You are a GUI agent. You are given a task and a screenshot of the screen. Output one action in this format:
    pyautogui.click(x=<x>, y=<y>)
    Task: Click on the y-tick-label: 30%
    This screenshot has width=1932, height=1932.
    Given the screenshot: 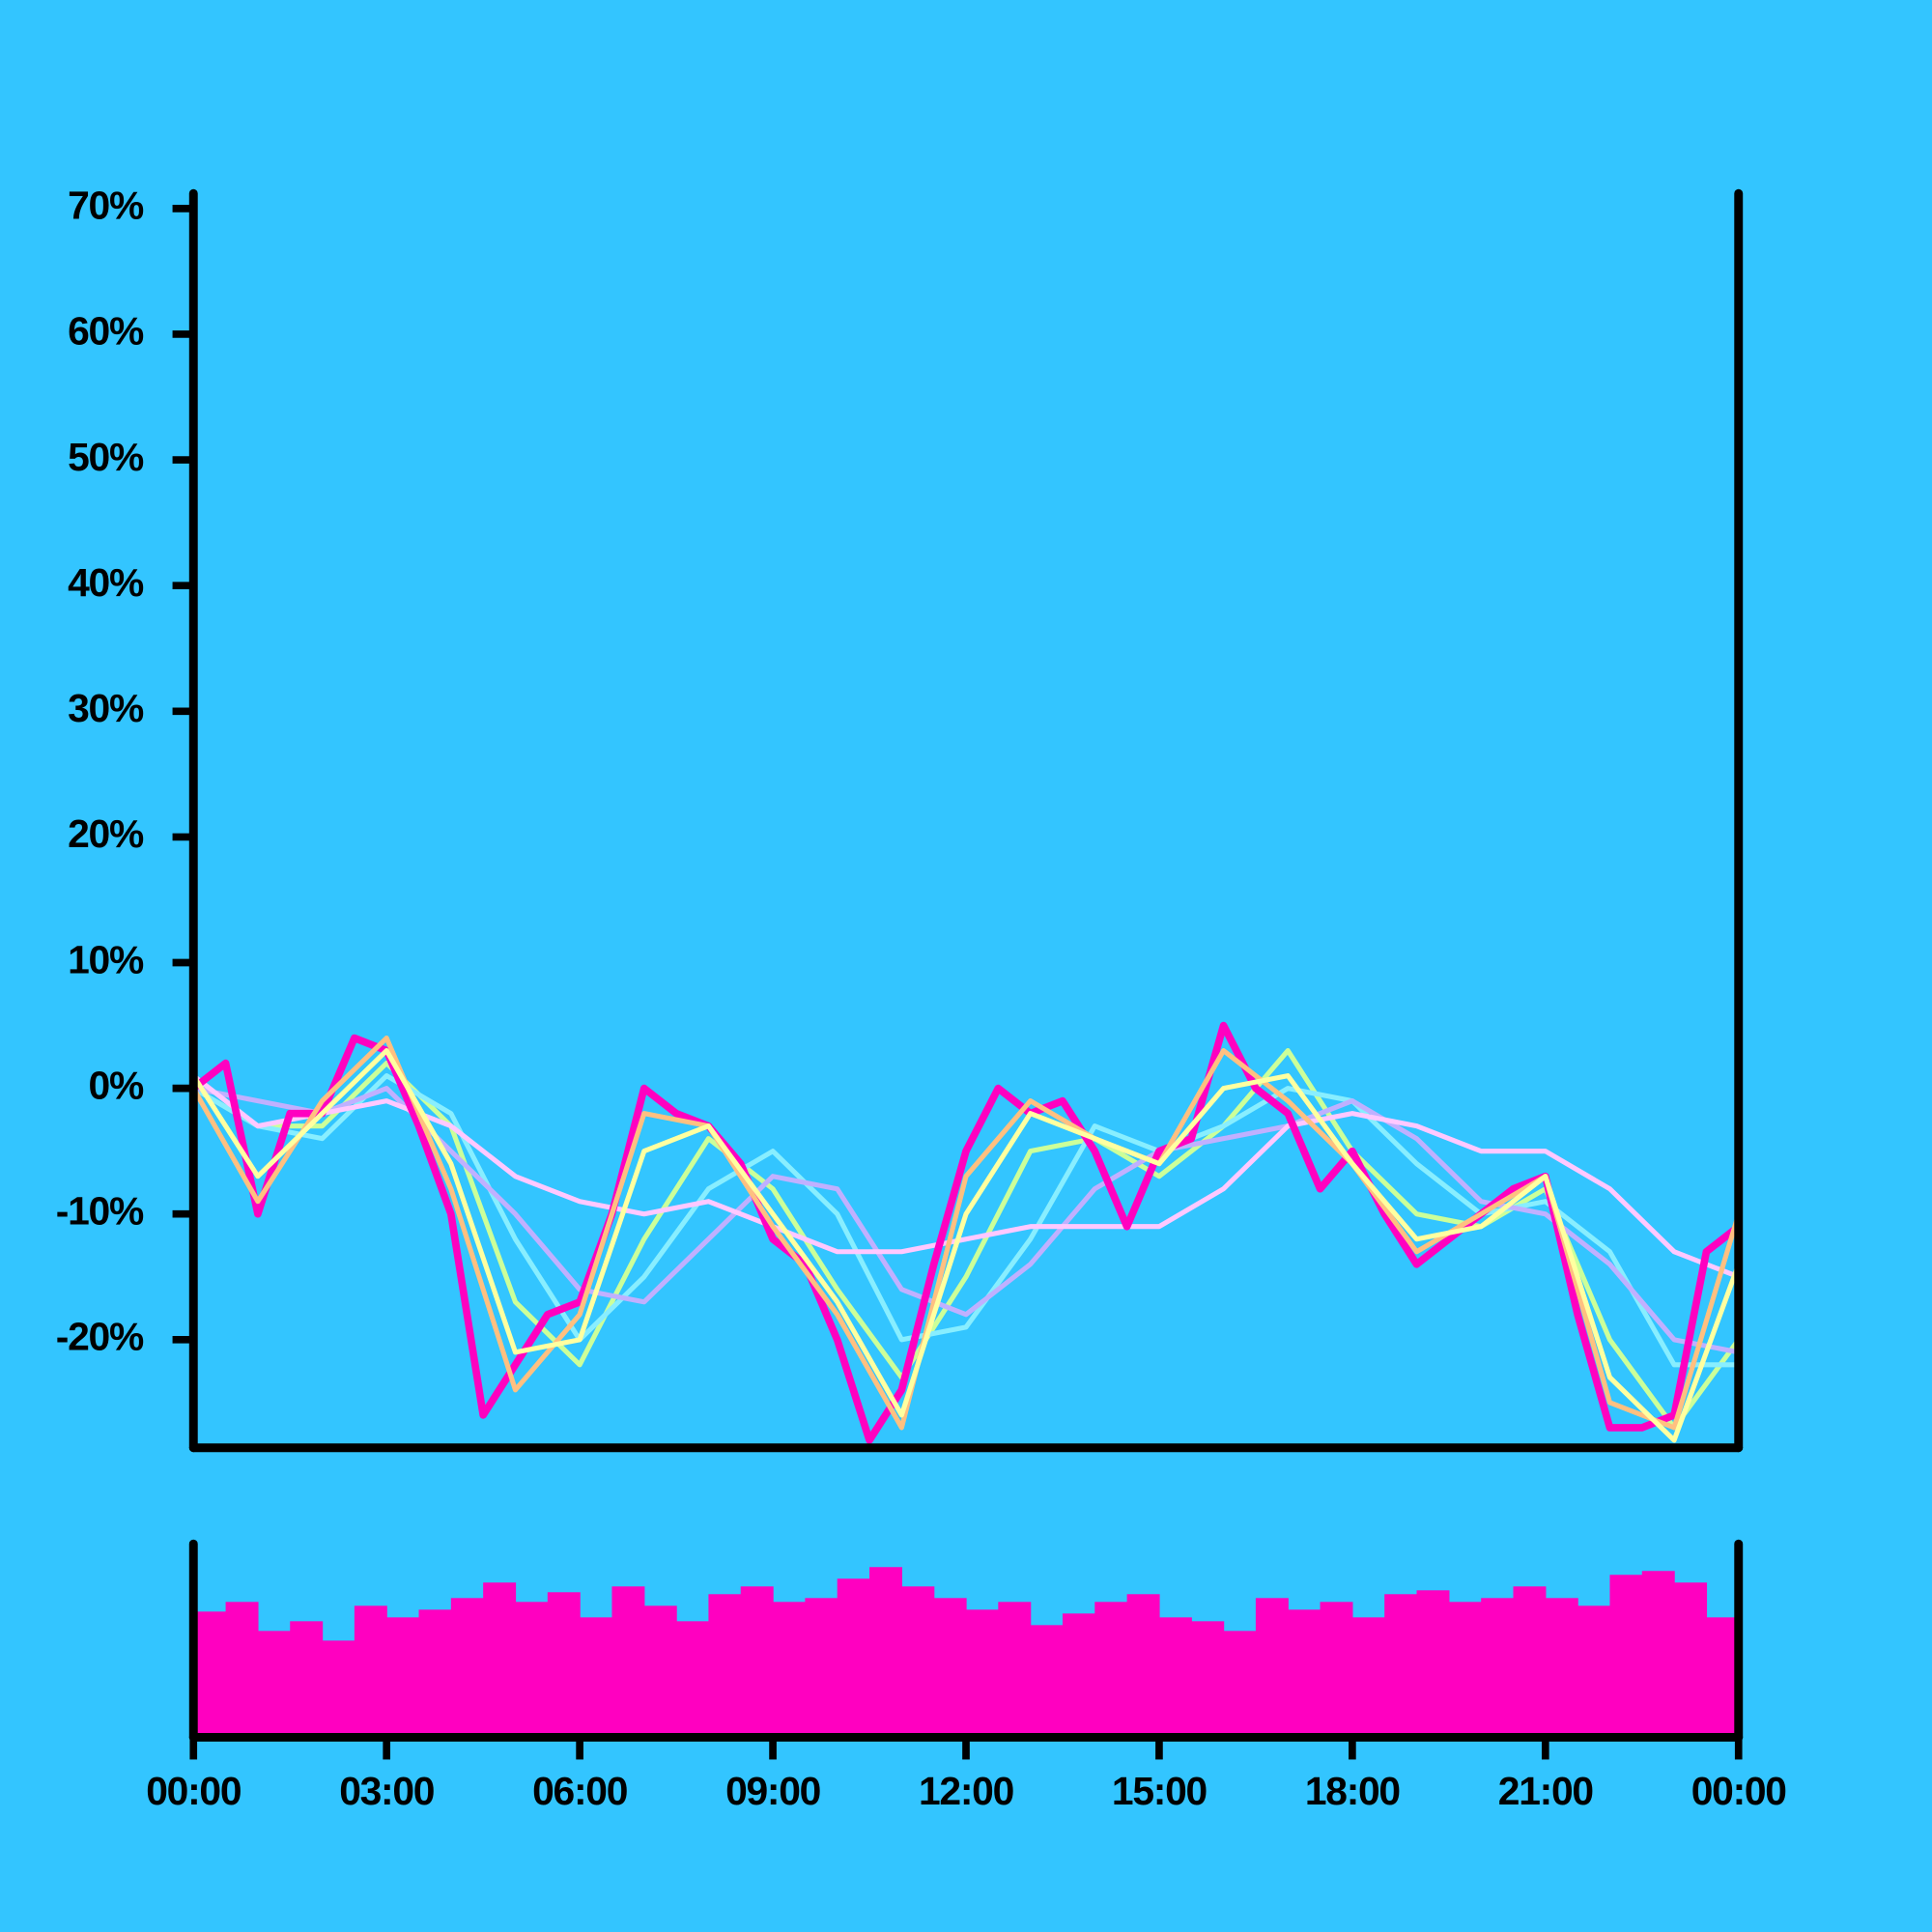 What is the action you would take?
    pyautogui.click(x=106, y=708)
    